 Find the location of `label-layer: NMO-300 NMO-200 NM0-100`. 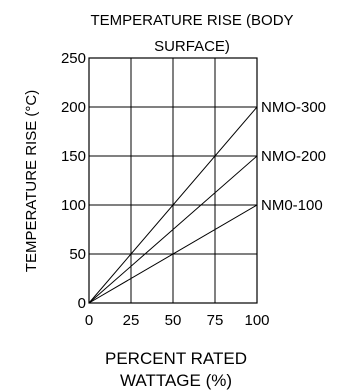

label-layer: NMO-300 NMO-200 NM0-100 is located at coordinates (293, 156).